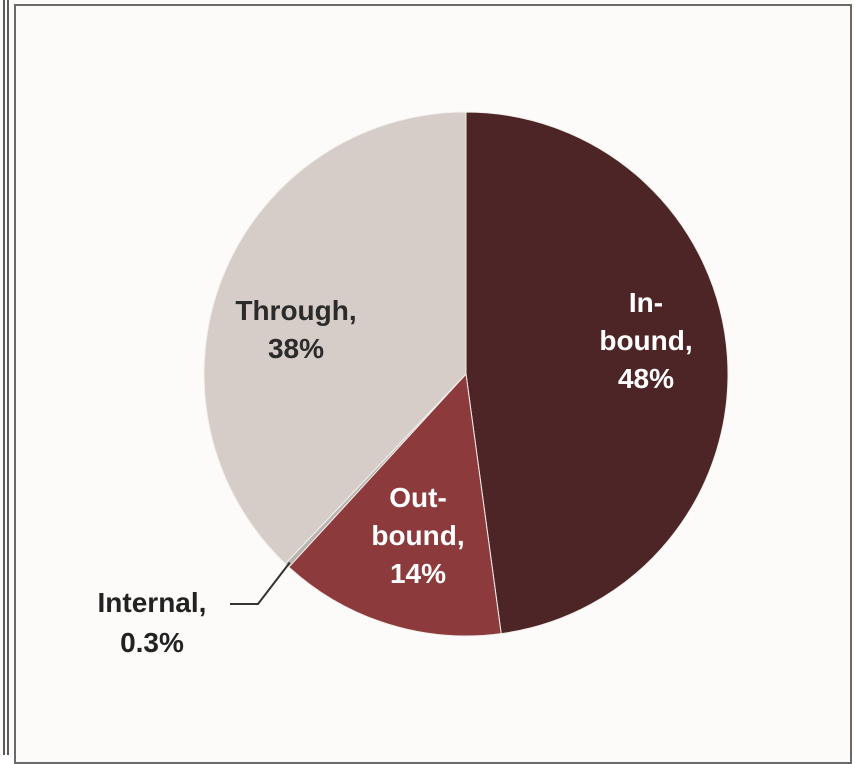 The height and width of the screenshot is (764, 854). Describe the element at coordinates (152, 602) in the screenshot. I see `slice-label-line: Internal,` at that location.